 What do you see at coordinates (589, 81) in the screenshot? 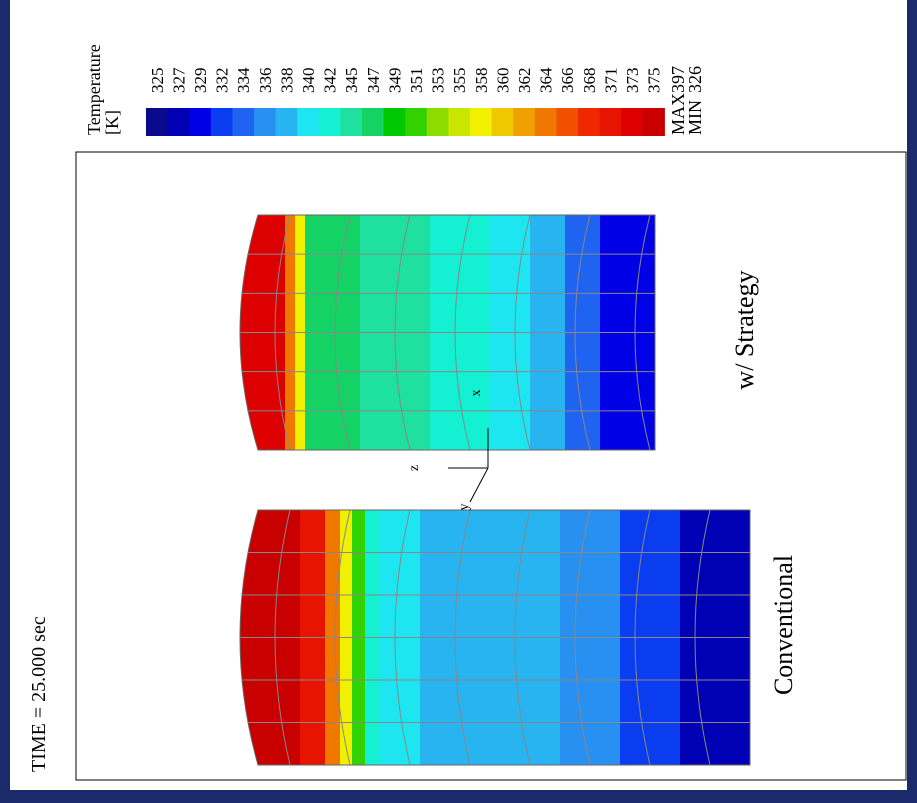
I see `legend-level: 368` at bounding box center [589, 81].